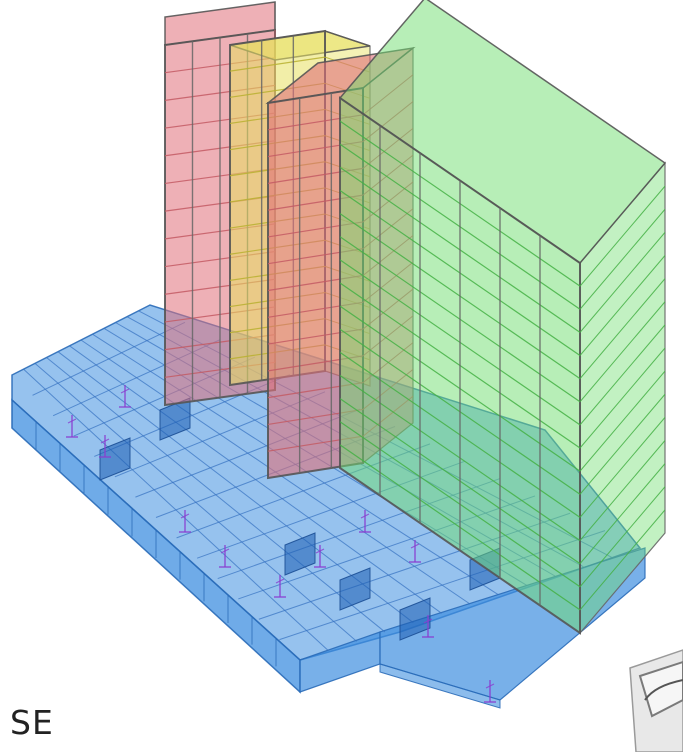 The height and width of the screenshot is (752, 683). Describe the element at coordinates (656, 700) in the screenshot. I see `view-cube-icon` at that location.